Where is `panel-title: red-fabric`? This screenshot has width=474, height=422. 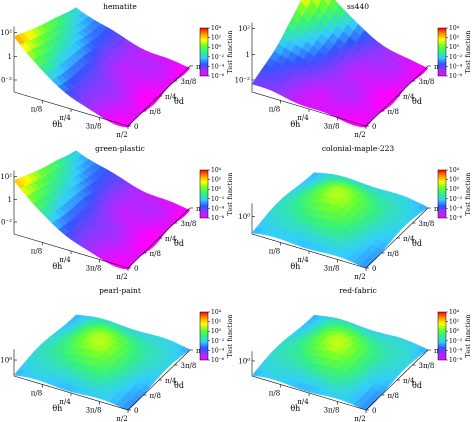 panel-title: red-fabric is located at coordinates (358, 290).